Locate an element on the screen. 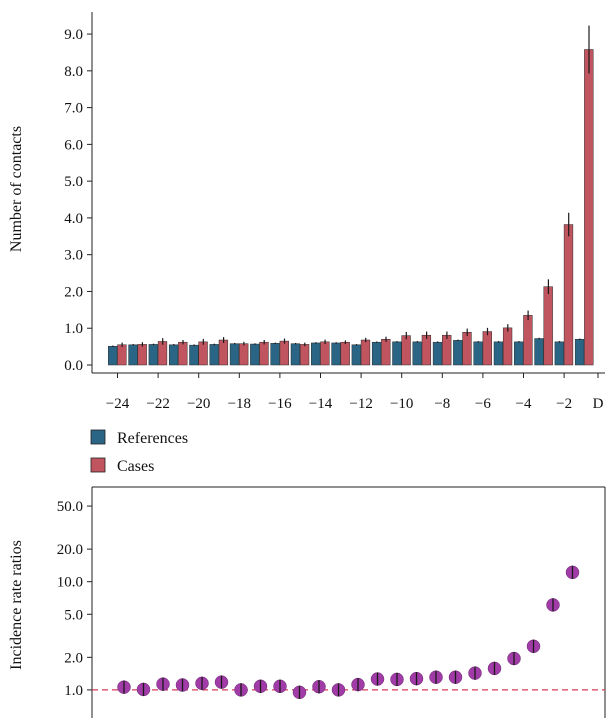 The image size is (610, 720). top-x-tick-label: −14 is located at coordinates (321, 404).